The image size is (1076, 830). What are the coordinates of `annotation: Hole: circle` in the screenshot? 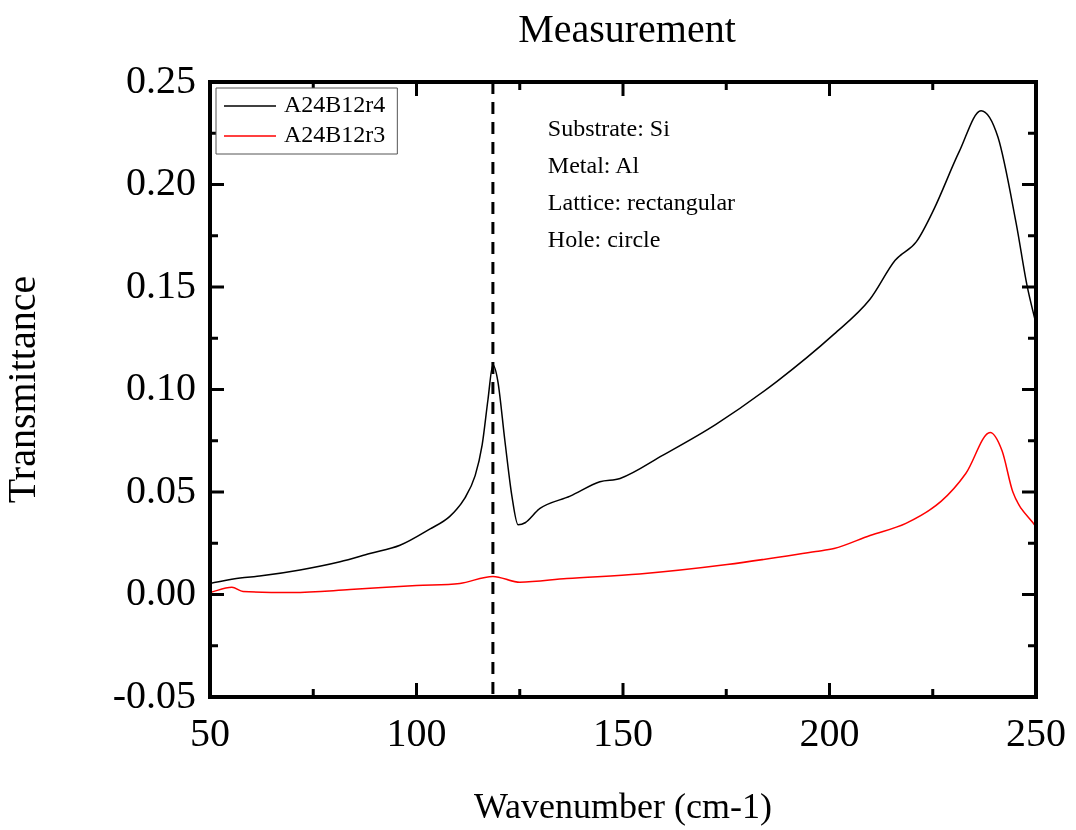 It's located at (604, 239).